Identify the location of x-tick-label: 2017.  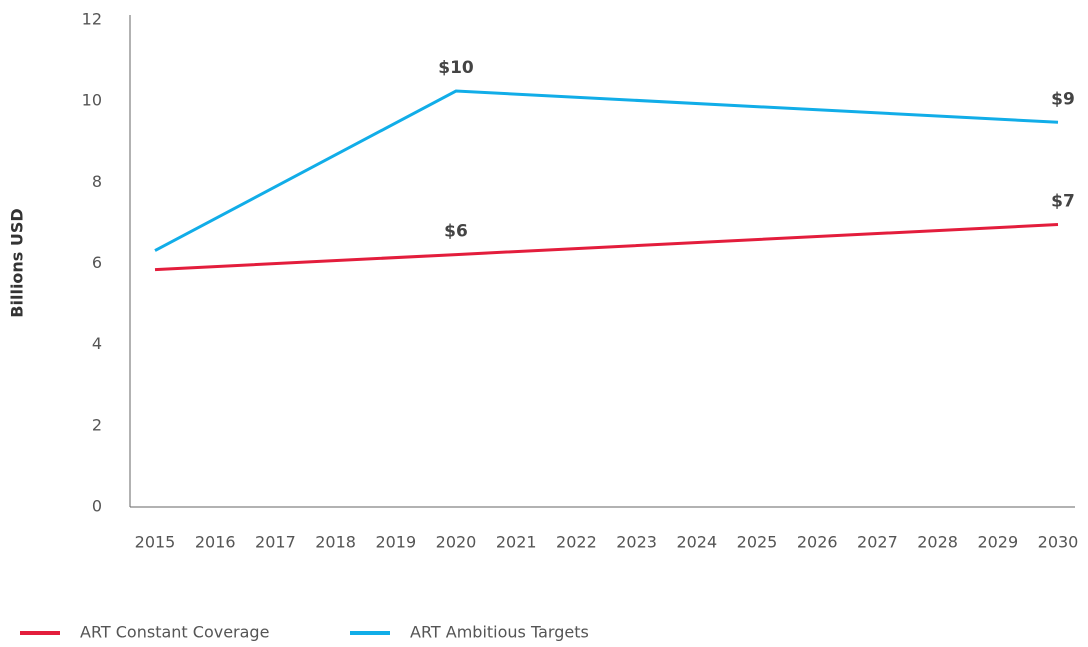
(275, 542).